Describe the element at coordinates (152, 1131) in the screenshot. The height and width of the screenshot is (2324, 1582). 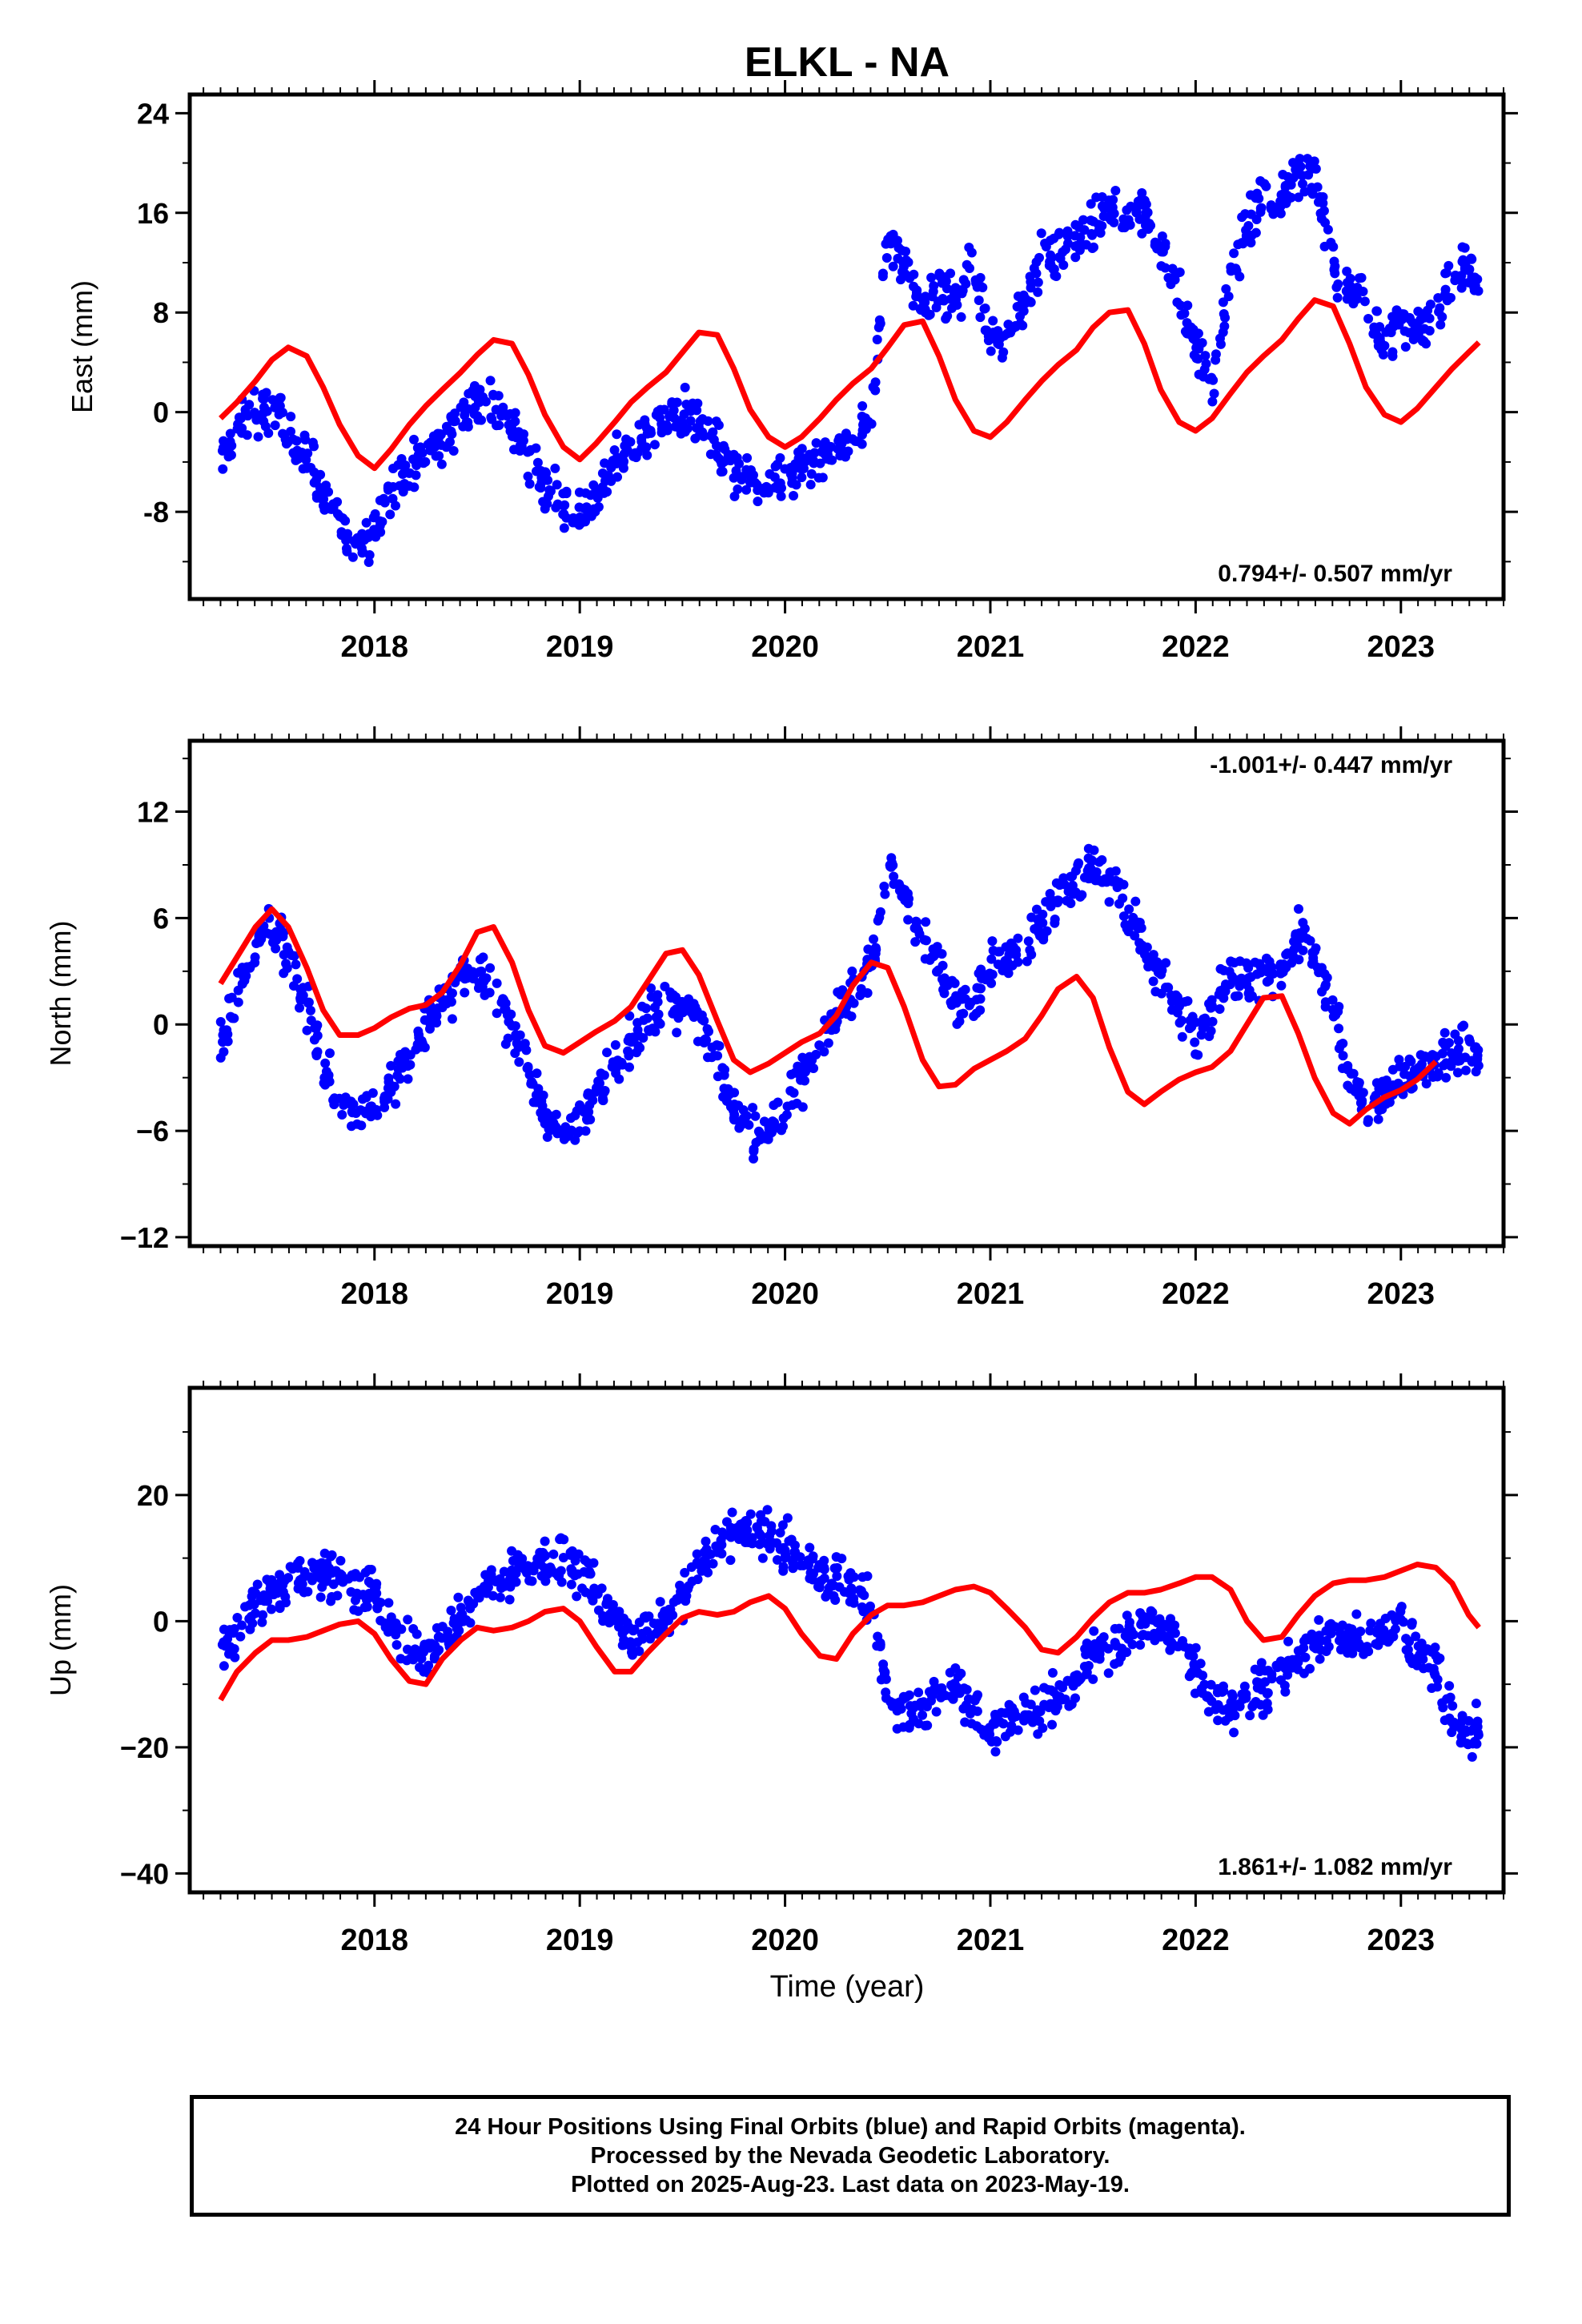
I see `y-tick-label: −6` at that location.